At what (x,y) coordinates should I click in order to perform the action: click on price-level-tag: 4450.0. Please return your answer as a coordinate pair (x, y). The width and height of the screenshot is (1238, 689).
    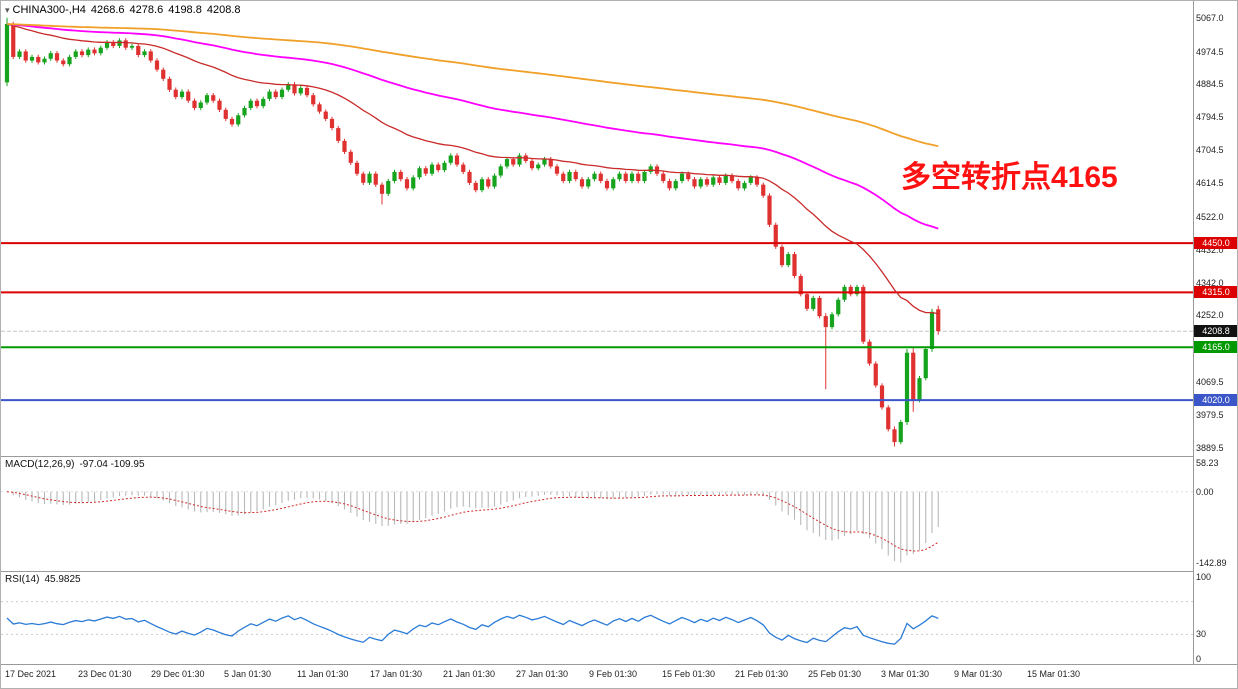
    Looking at the image, I should click on (1215, 243).